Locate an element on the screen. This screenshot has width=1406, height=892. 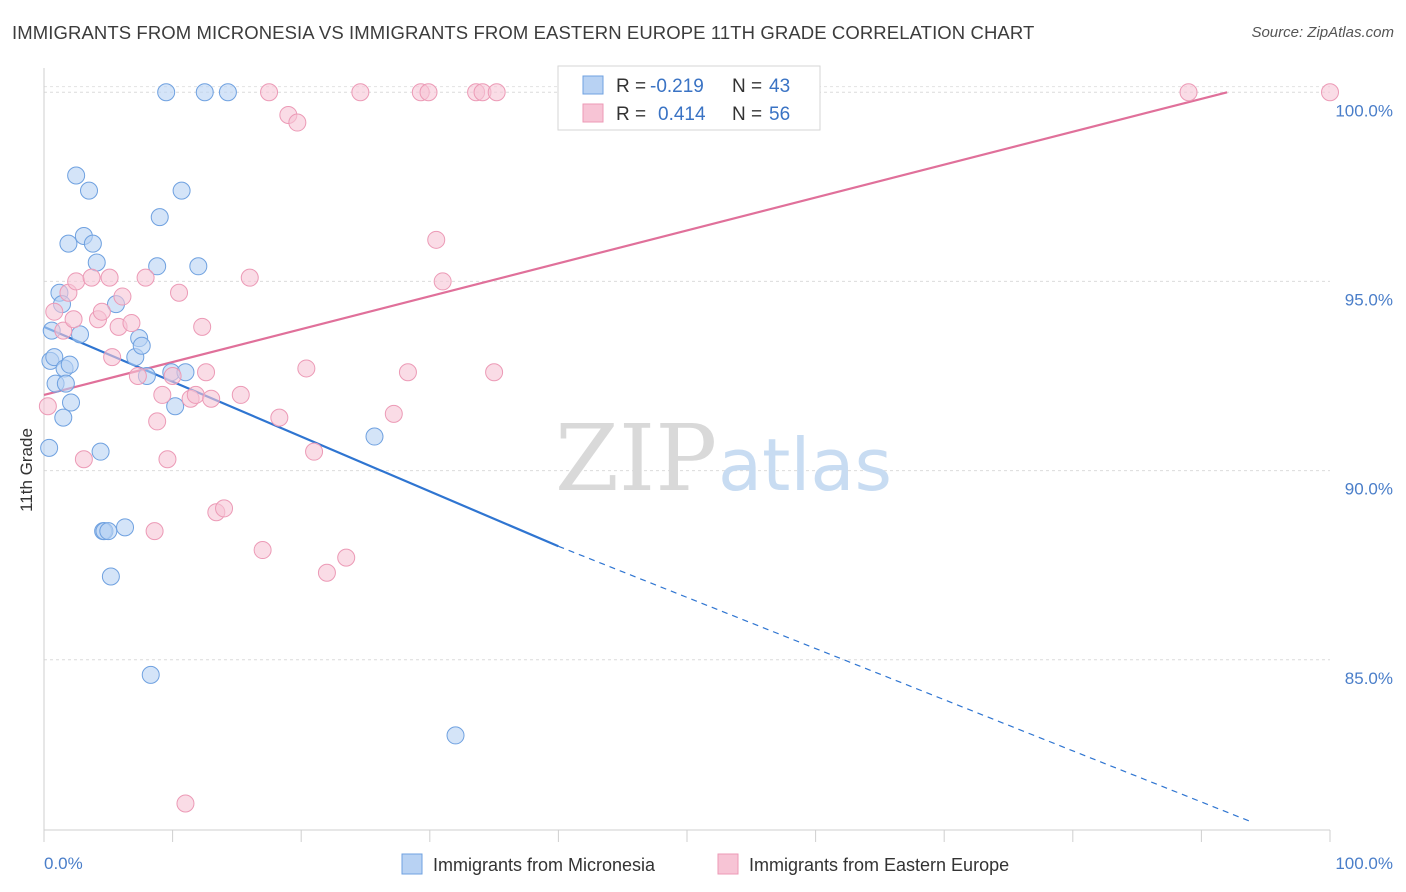
legend-r-label-1: R = is located at coordinates (631, 86).